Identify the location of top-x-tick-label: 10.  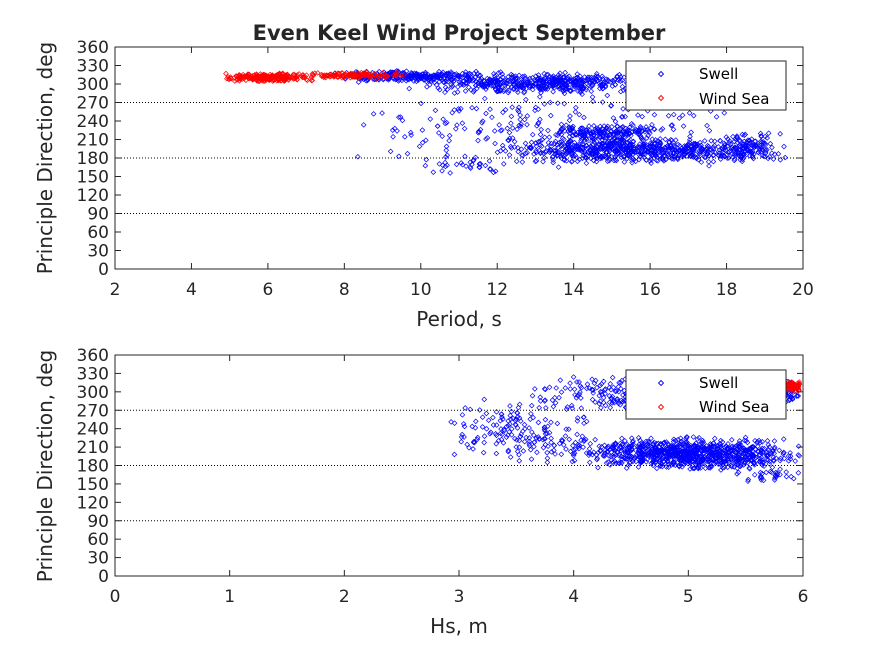
(421, 290).